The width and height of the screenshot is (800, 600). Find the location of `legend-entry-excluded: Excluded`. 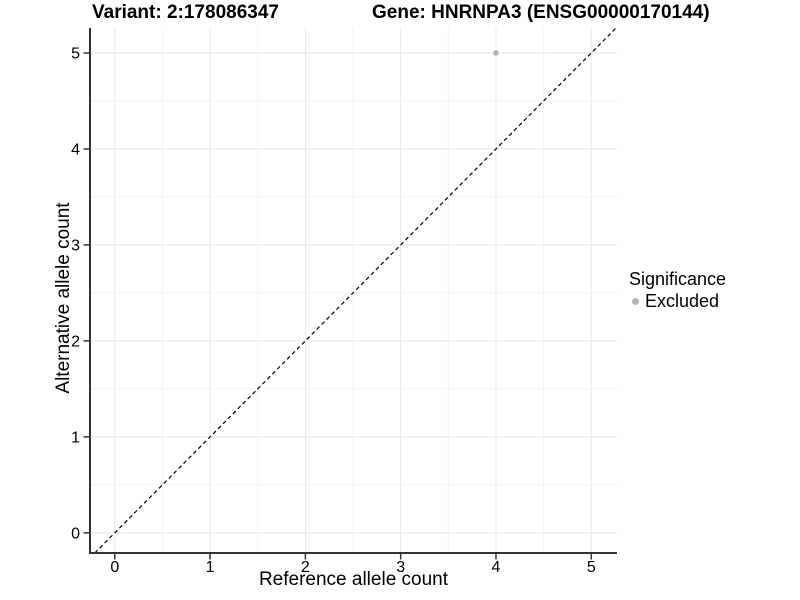

legend-entry-excluded: Excluded is located at coordinates (679, 301).